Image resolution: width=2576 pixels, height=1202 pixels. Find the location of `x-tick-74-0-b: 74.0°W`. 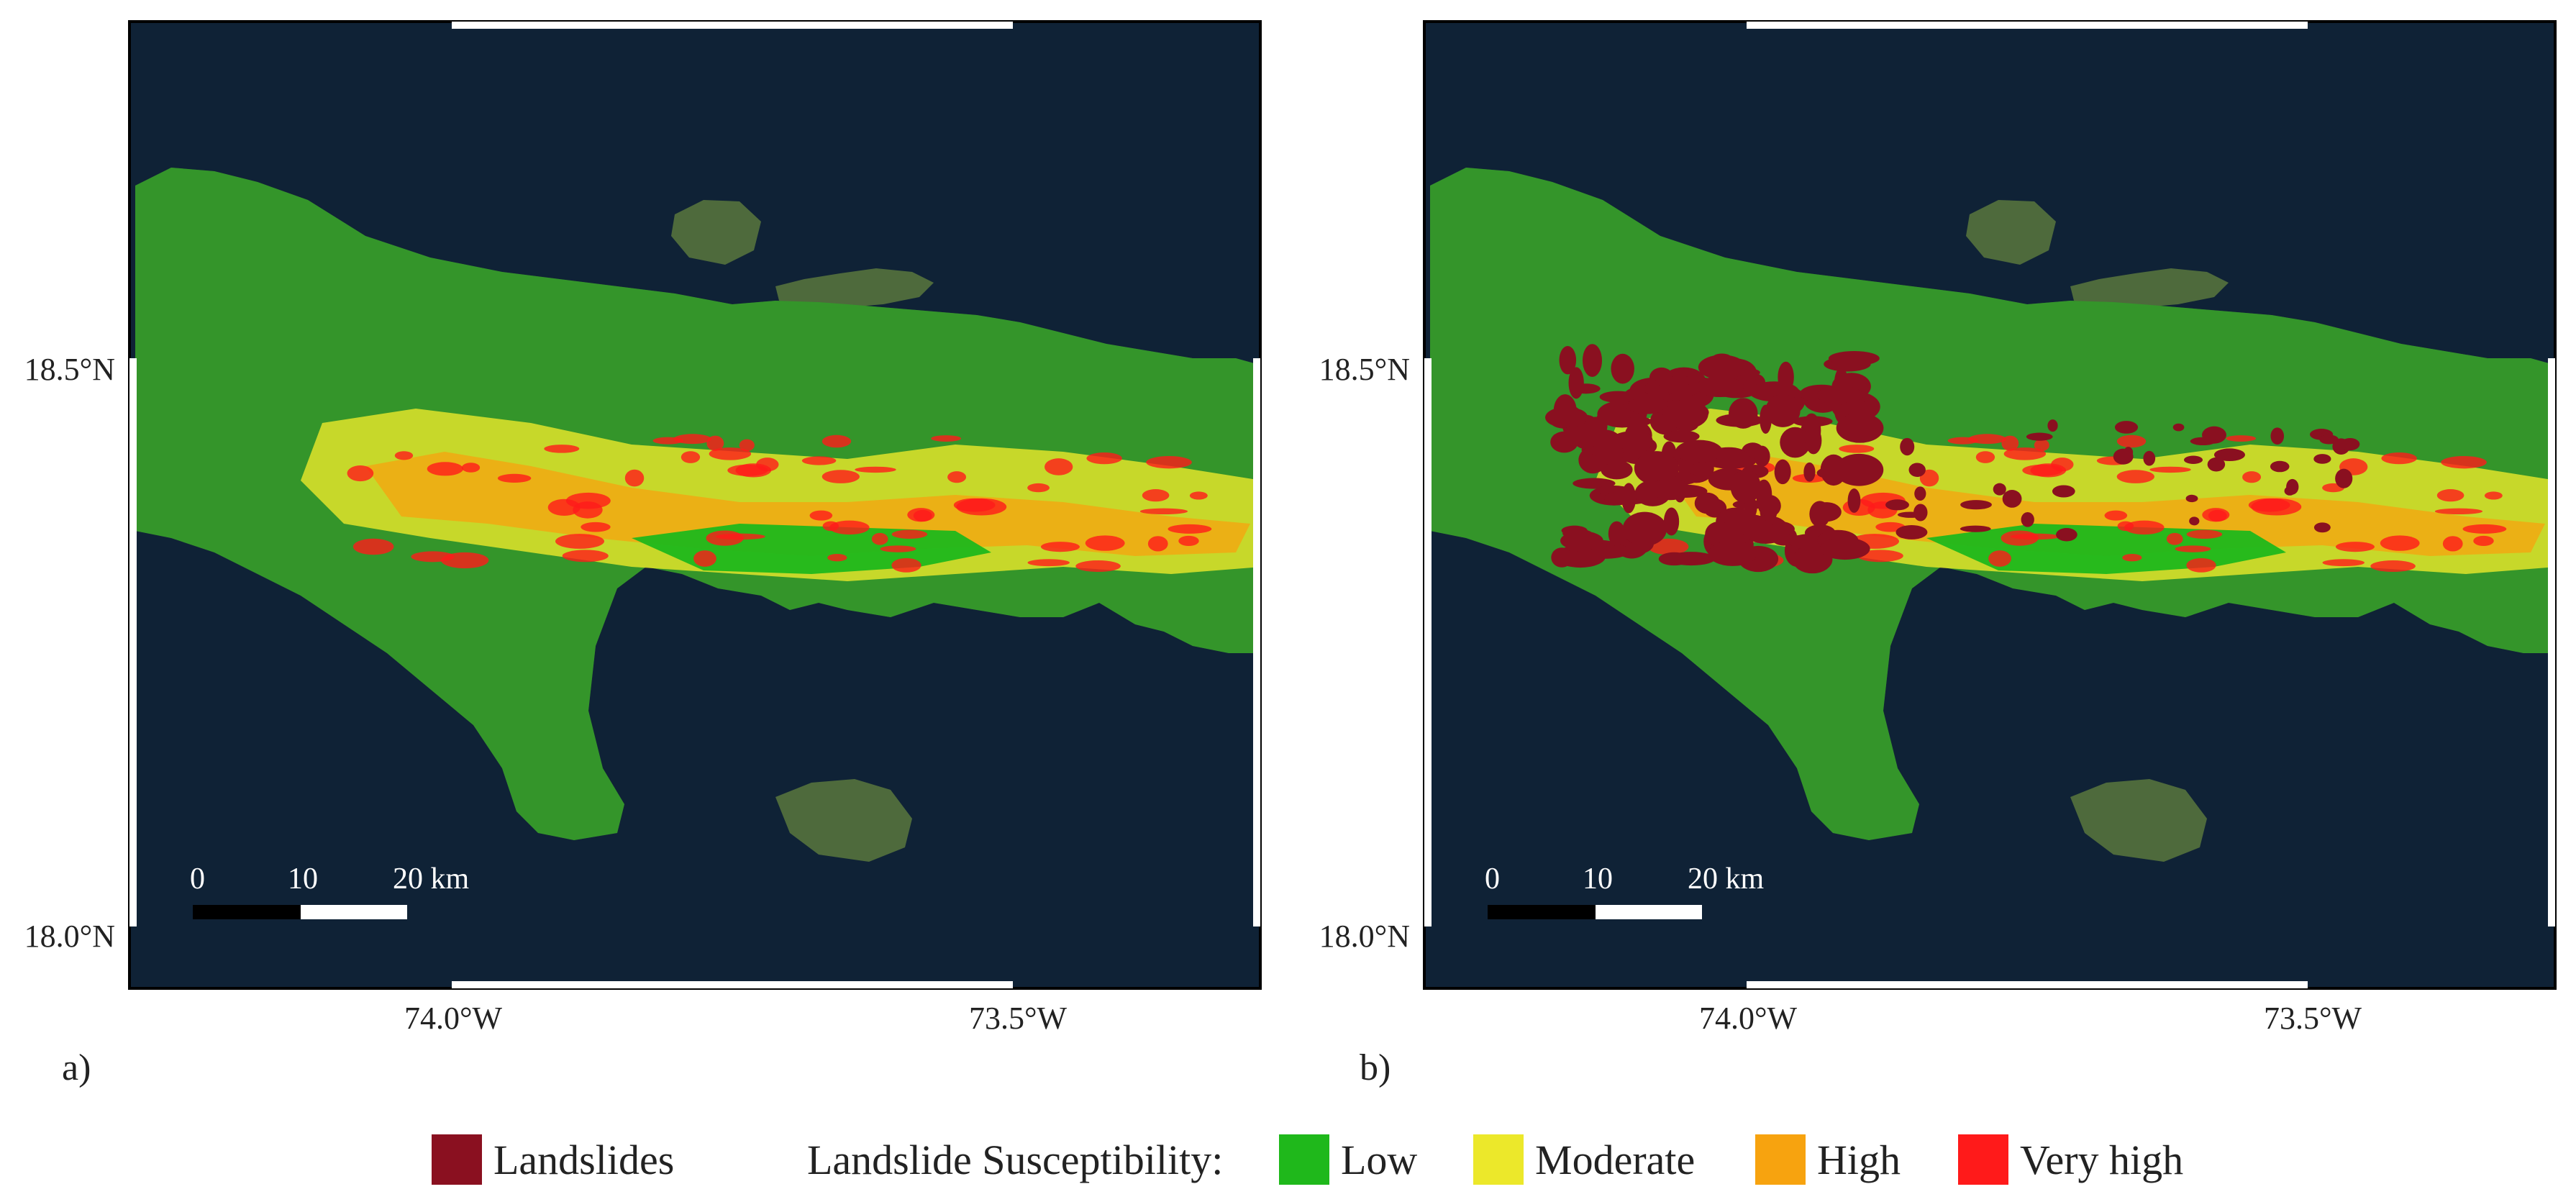

x-tick-74-0-b: 74.0°W is located at coordinates (1748, 1019).